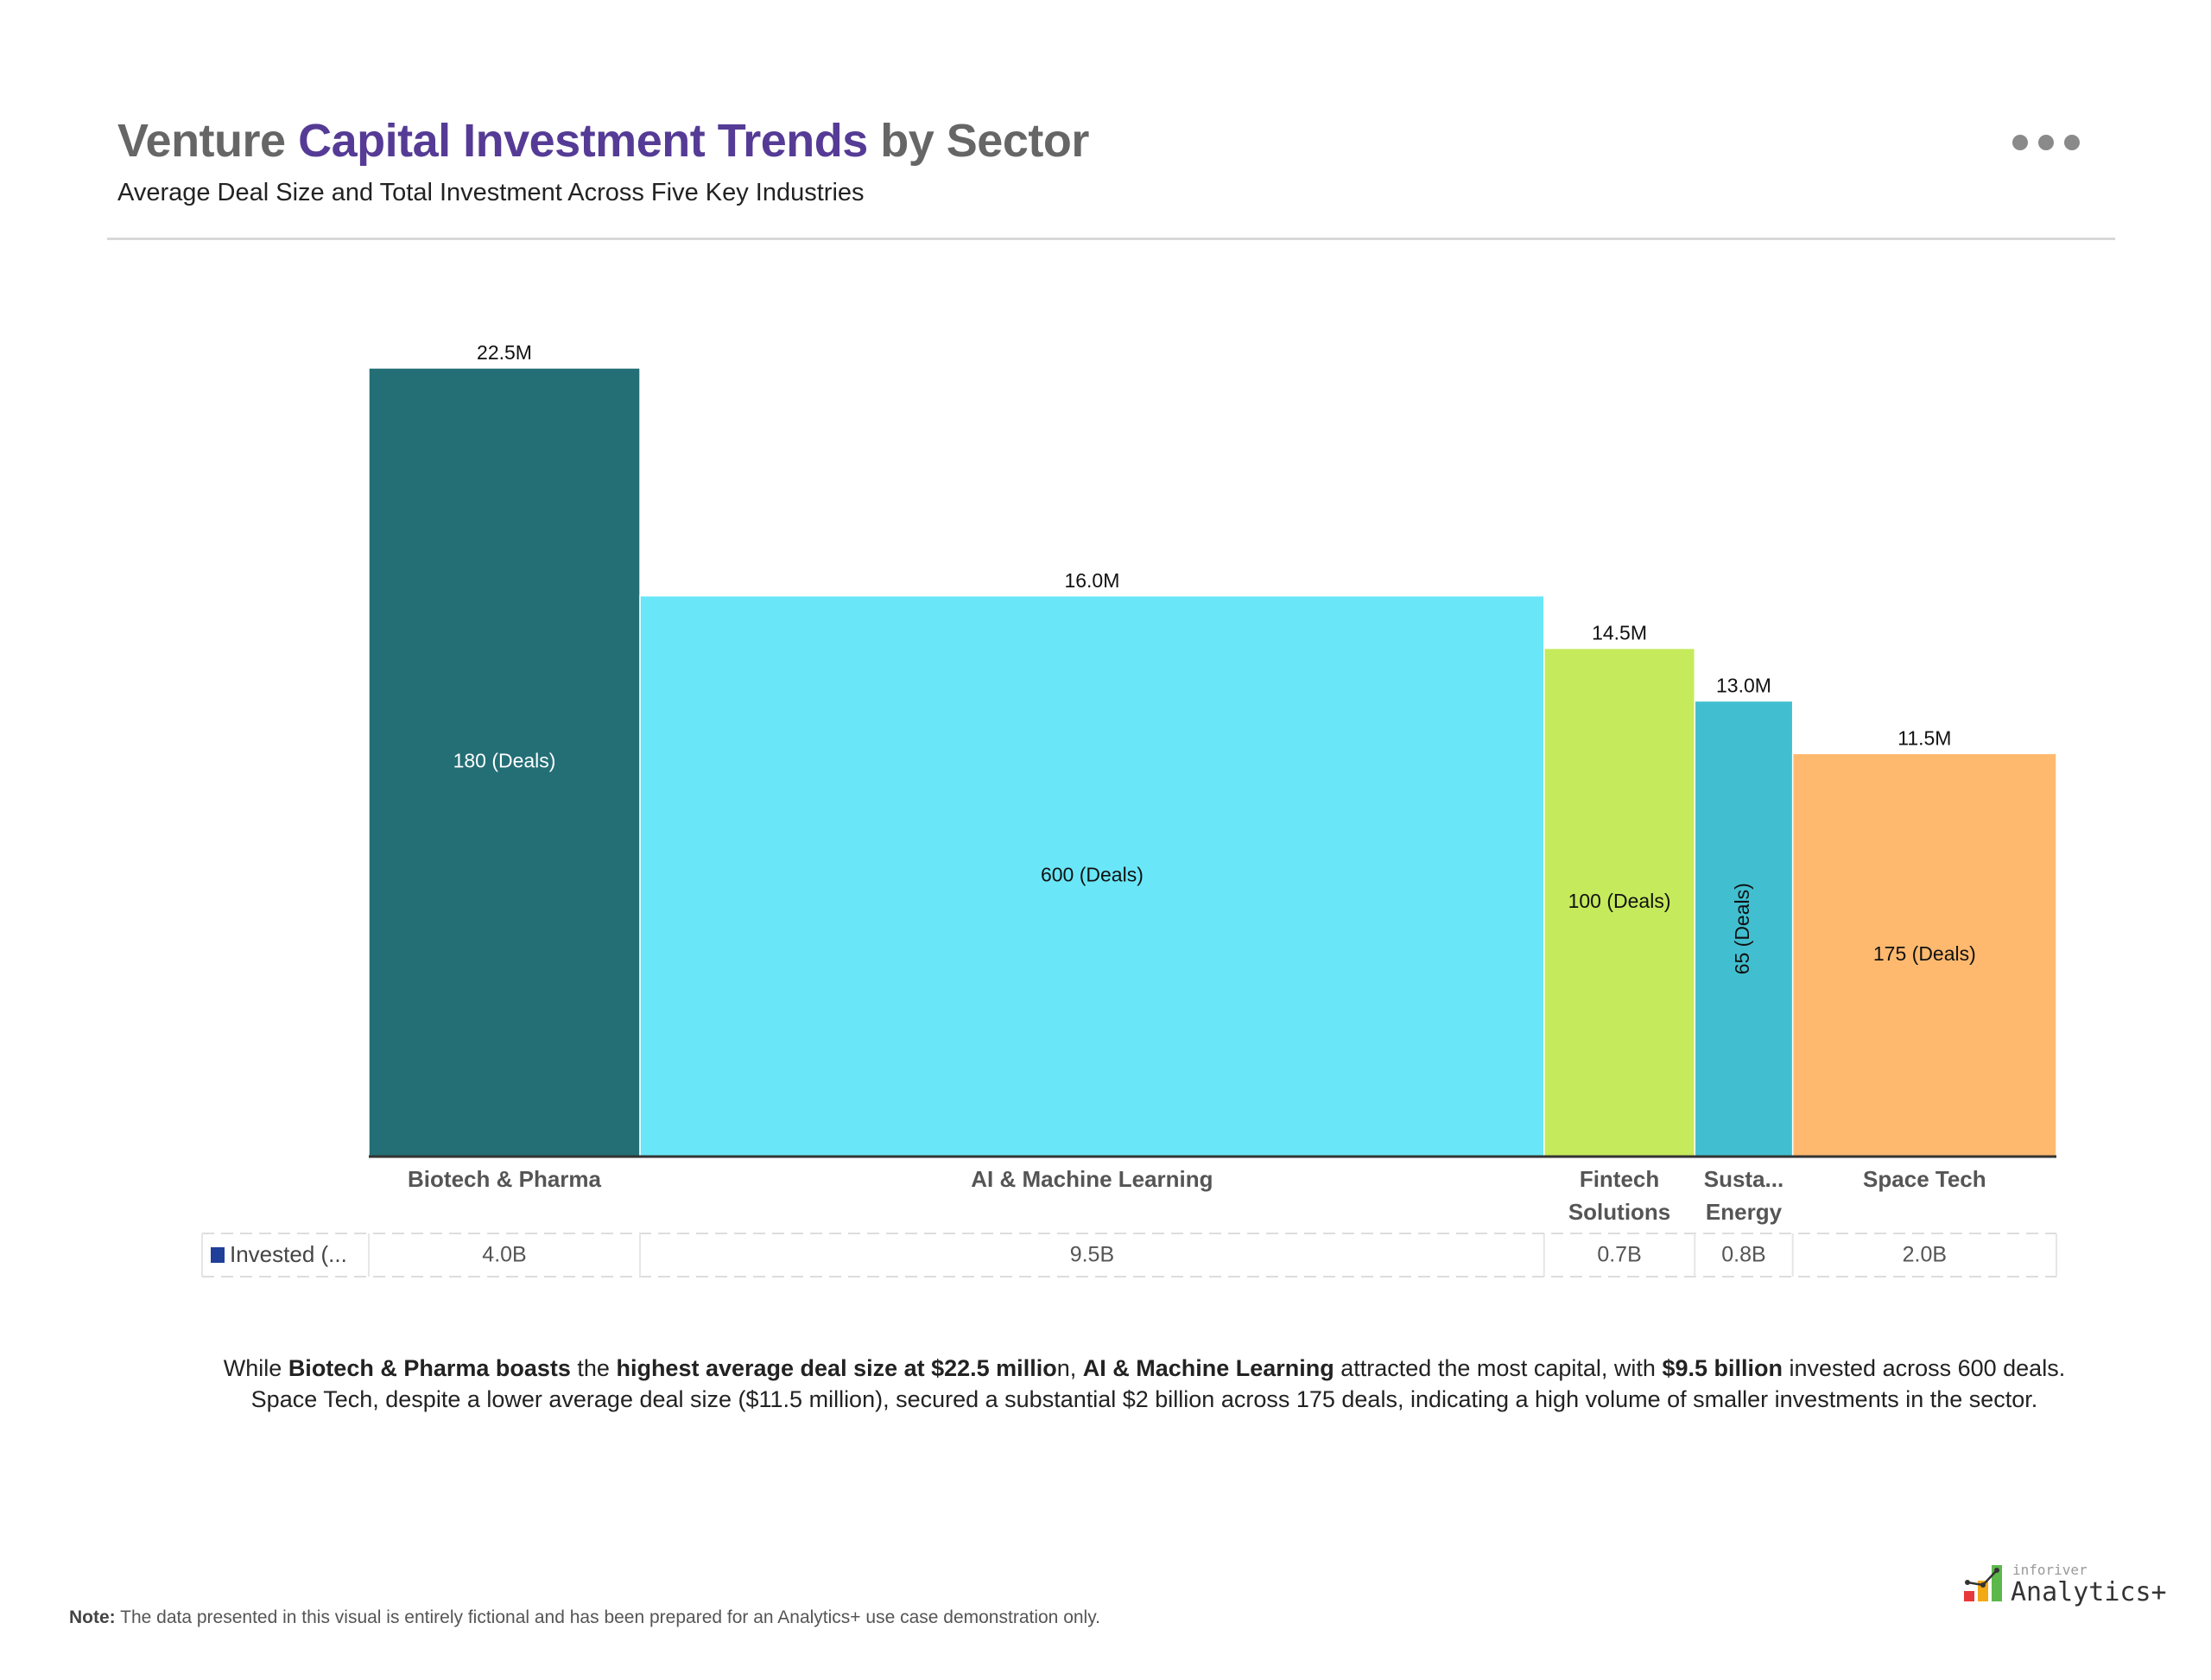  I want to click on invested-cell: 0.7B, so click(1619, 1255).